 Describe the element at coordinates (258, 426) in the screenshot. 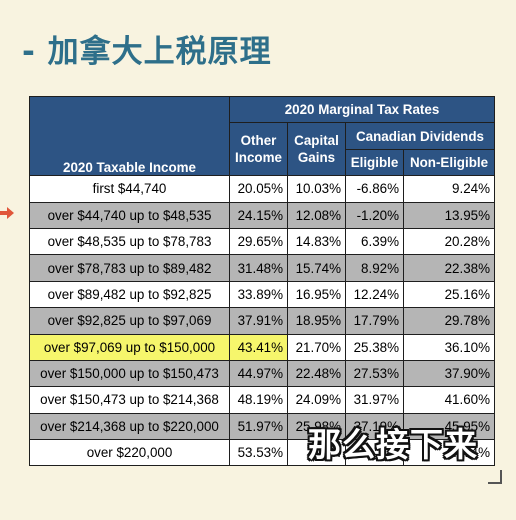

I see `other-income-cell: 51.97%` at that location.